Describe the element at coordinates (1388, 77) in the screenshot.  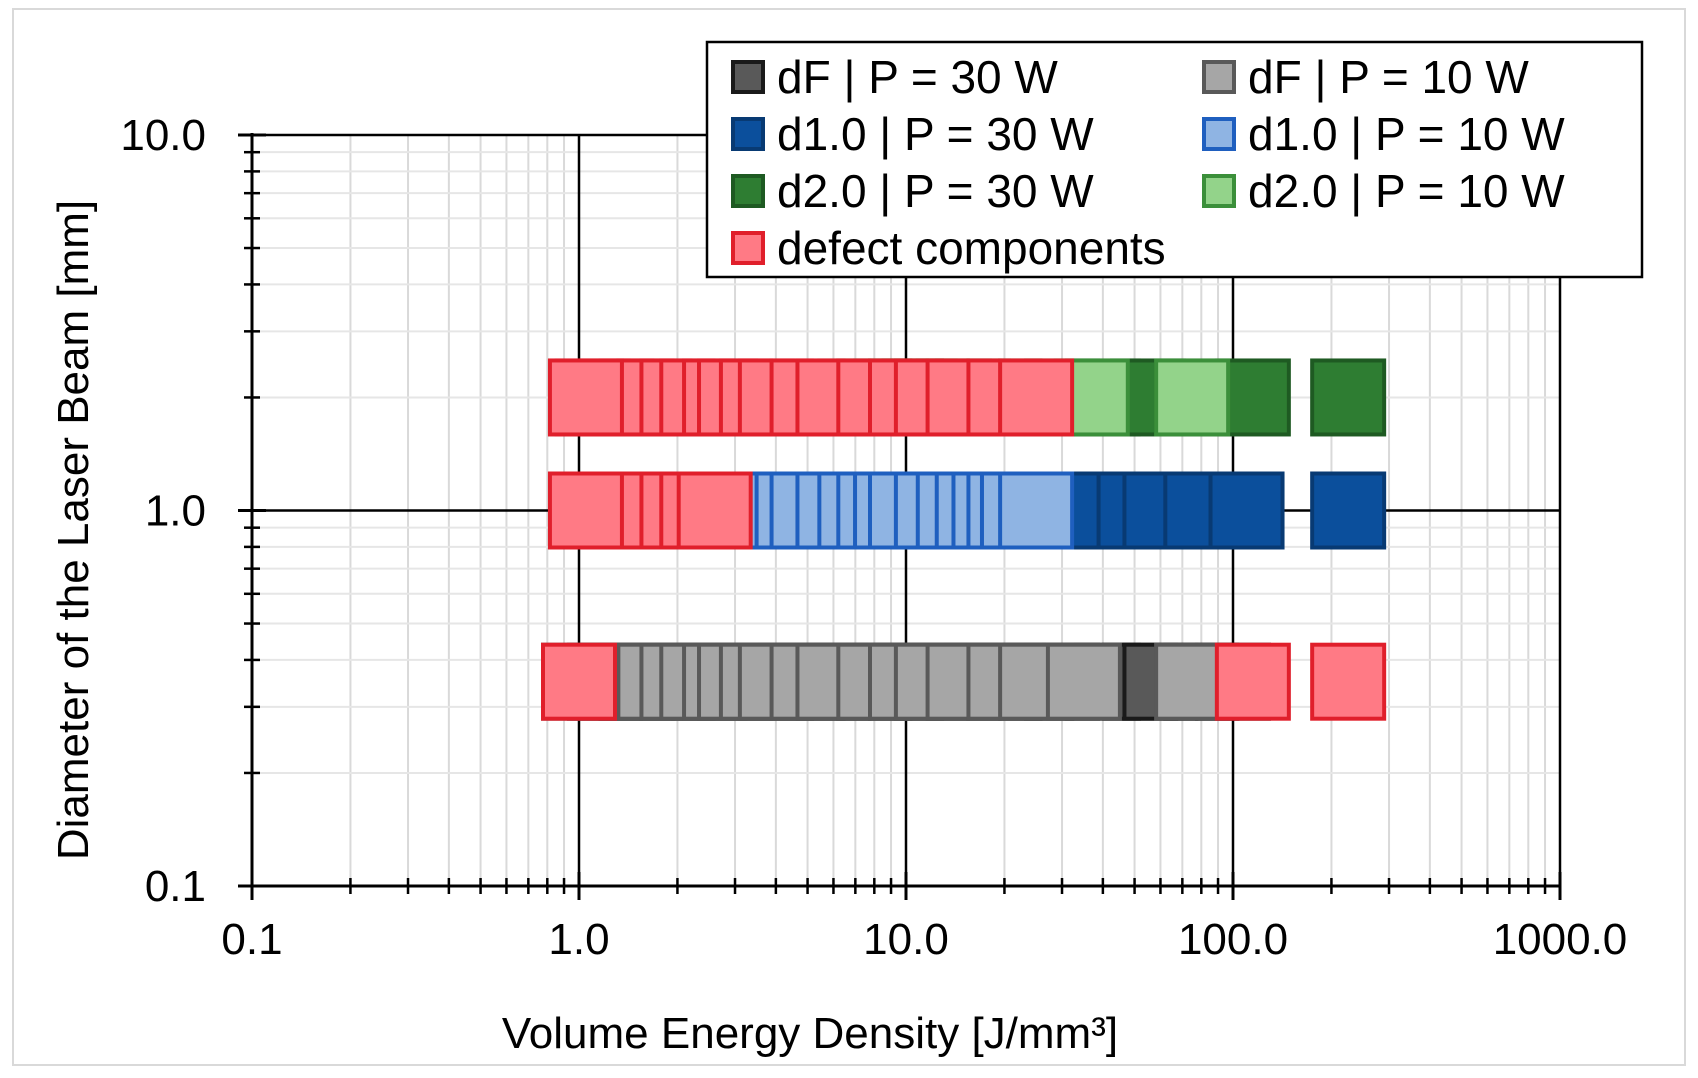
I see `legend-label: dF | P = 10 W` at that location.